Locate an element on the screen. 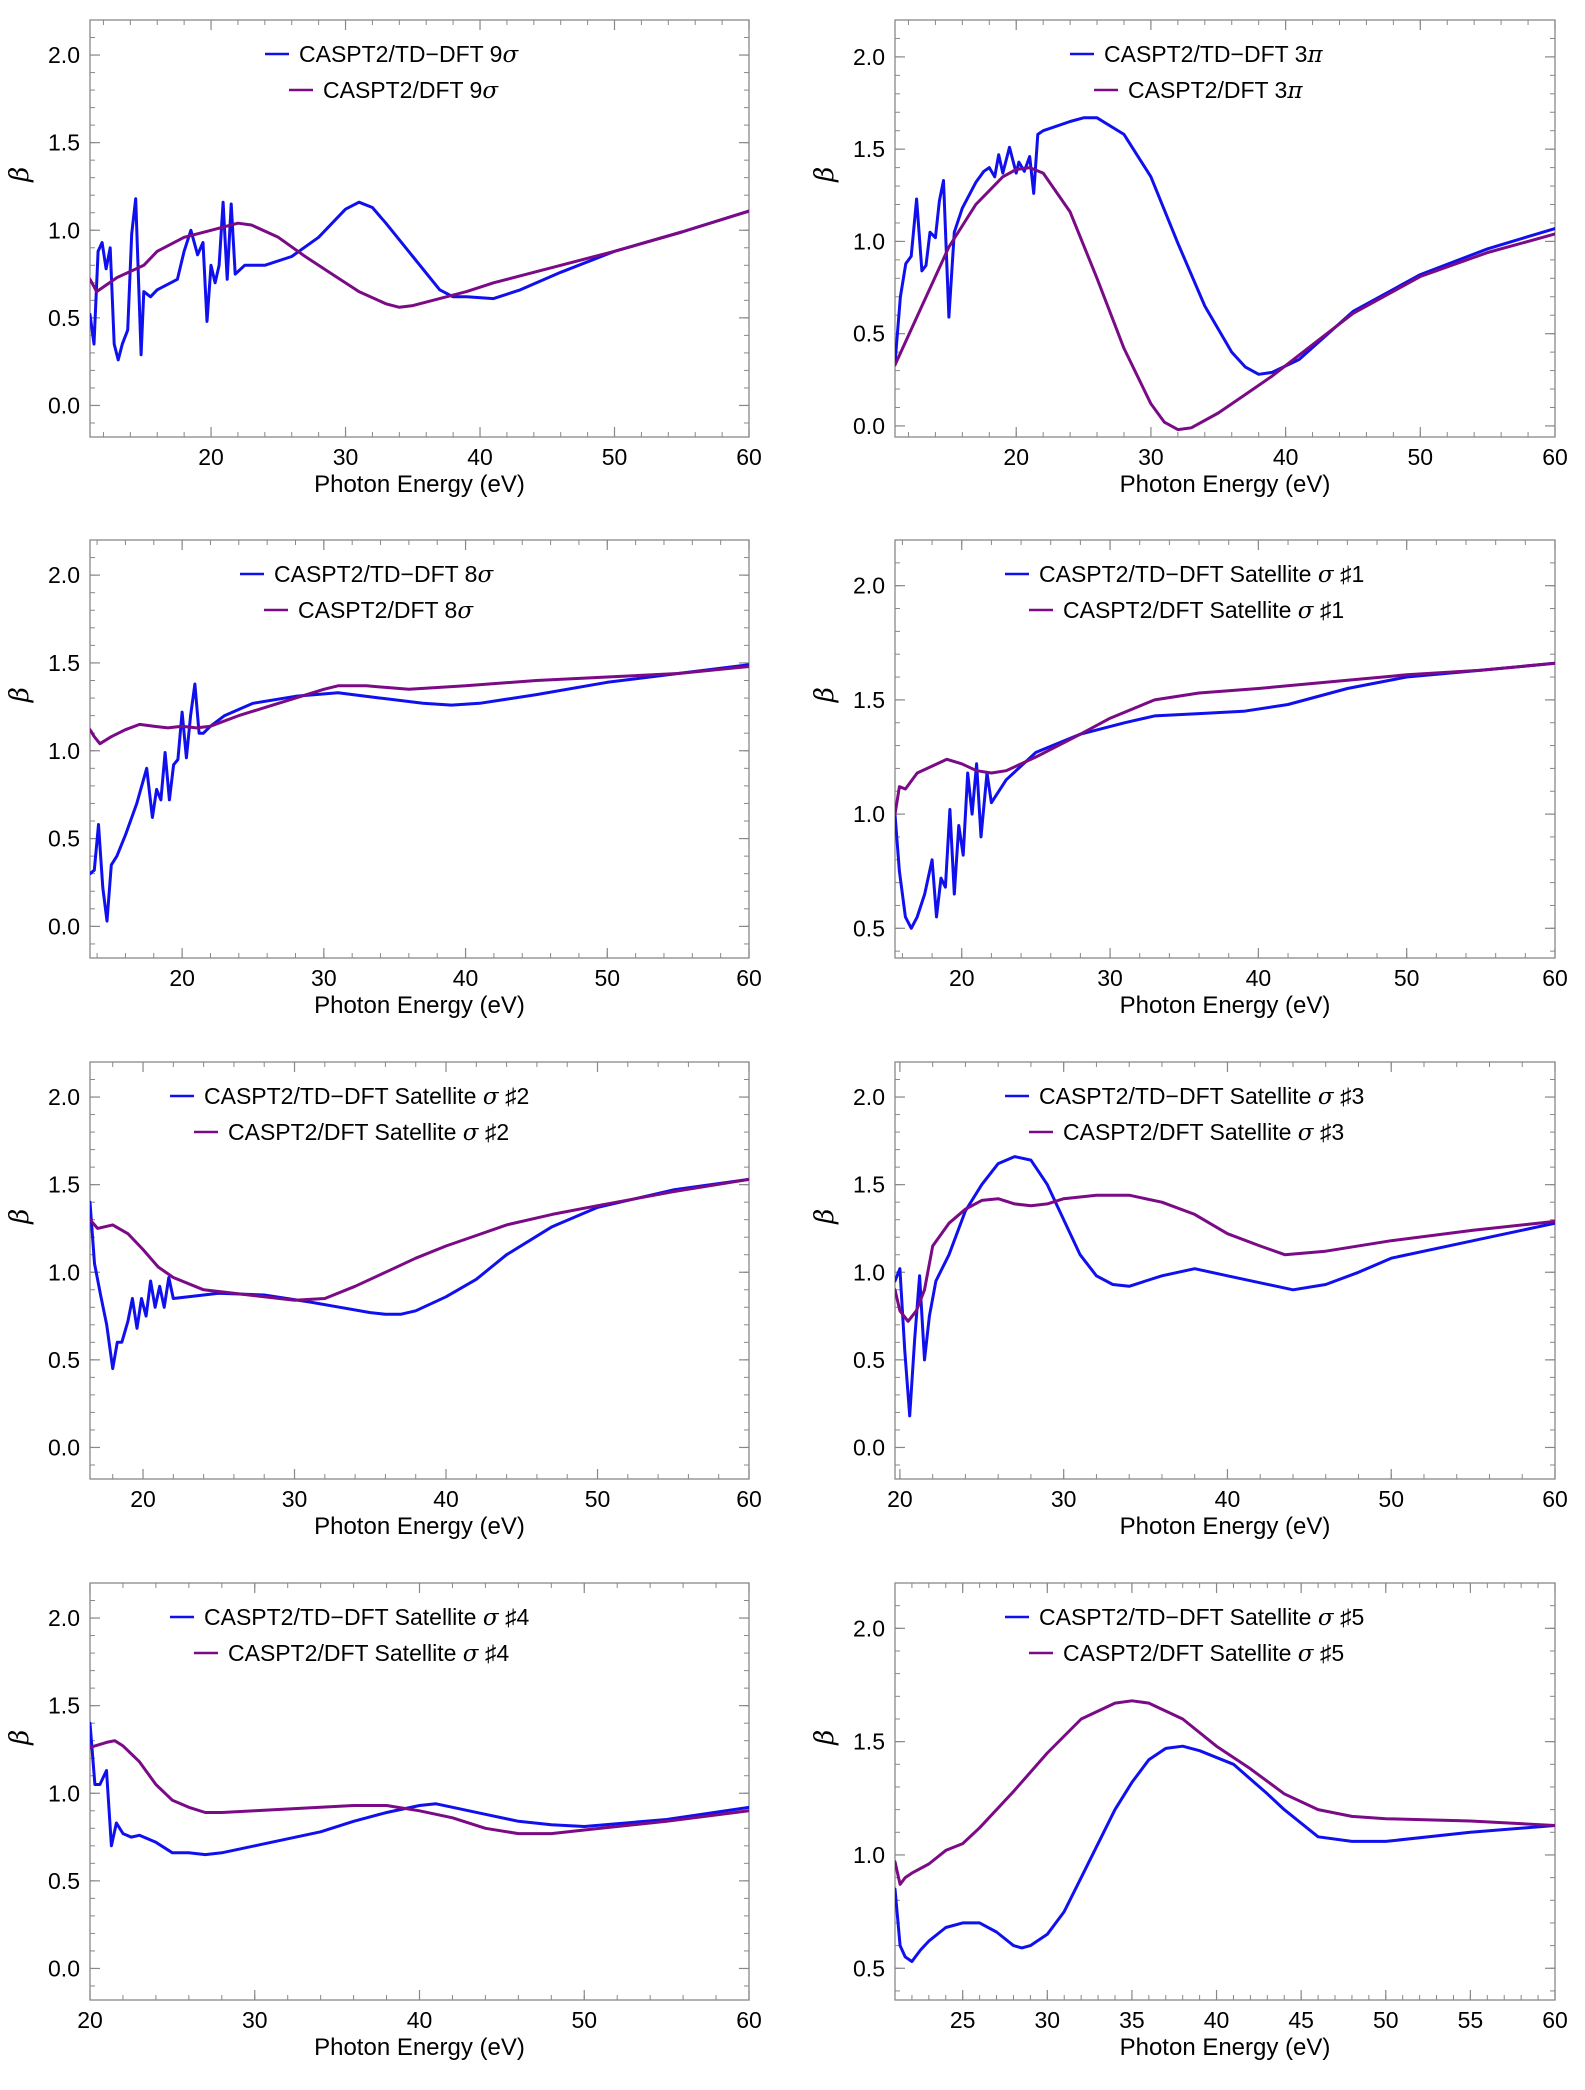 Image resolution: width=1585 pixels, height=2090 pixels. legend-entry: CASPT2/TD−DFT Satellite σ ♯5 is located at coordinates (1201, 1617).